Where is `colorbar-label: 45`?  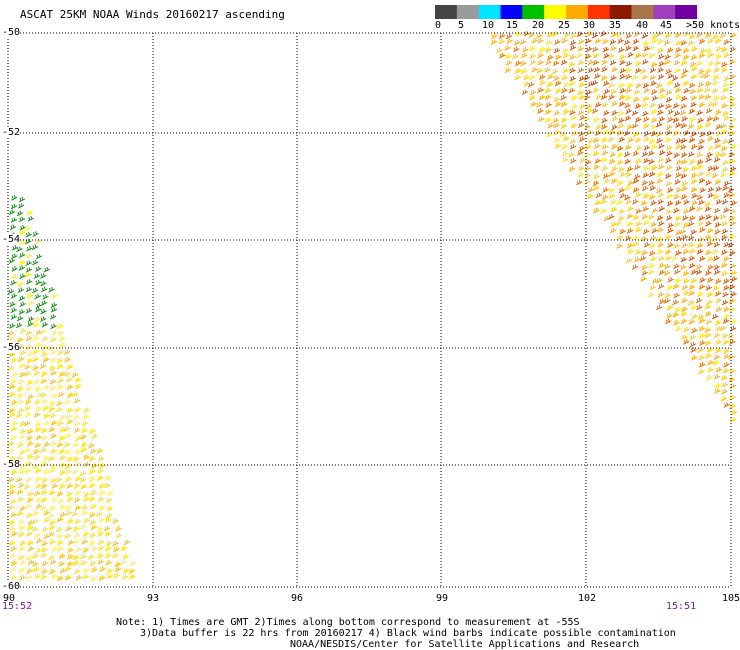
colorbar-label: 45 is located at coordinates (666, 25).